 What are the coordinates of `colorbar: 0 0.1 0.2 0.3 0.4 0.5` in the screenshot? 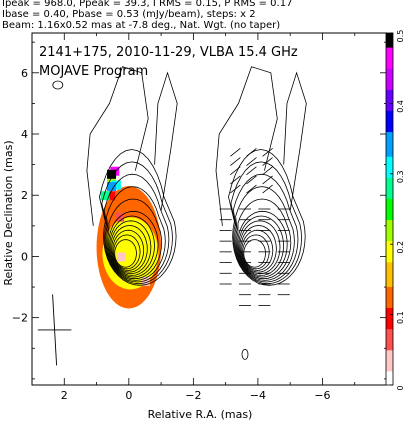 It's located at (395, 210).